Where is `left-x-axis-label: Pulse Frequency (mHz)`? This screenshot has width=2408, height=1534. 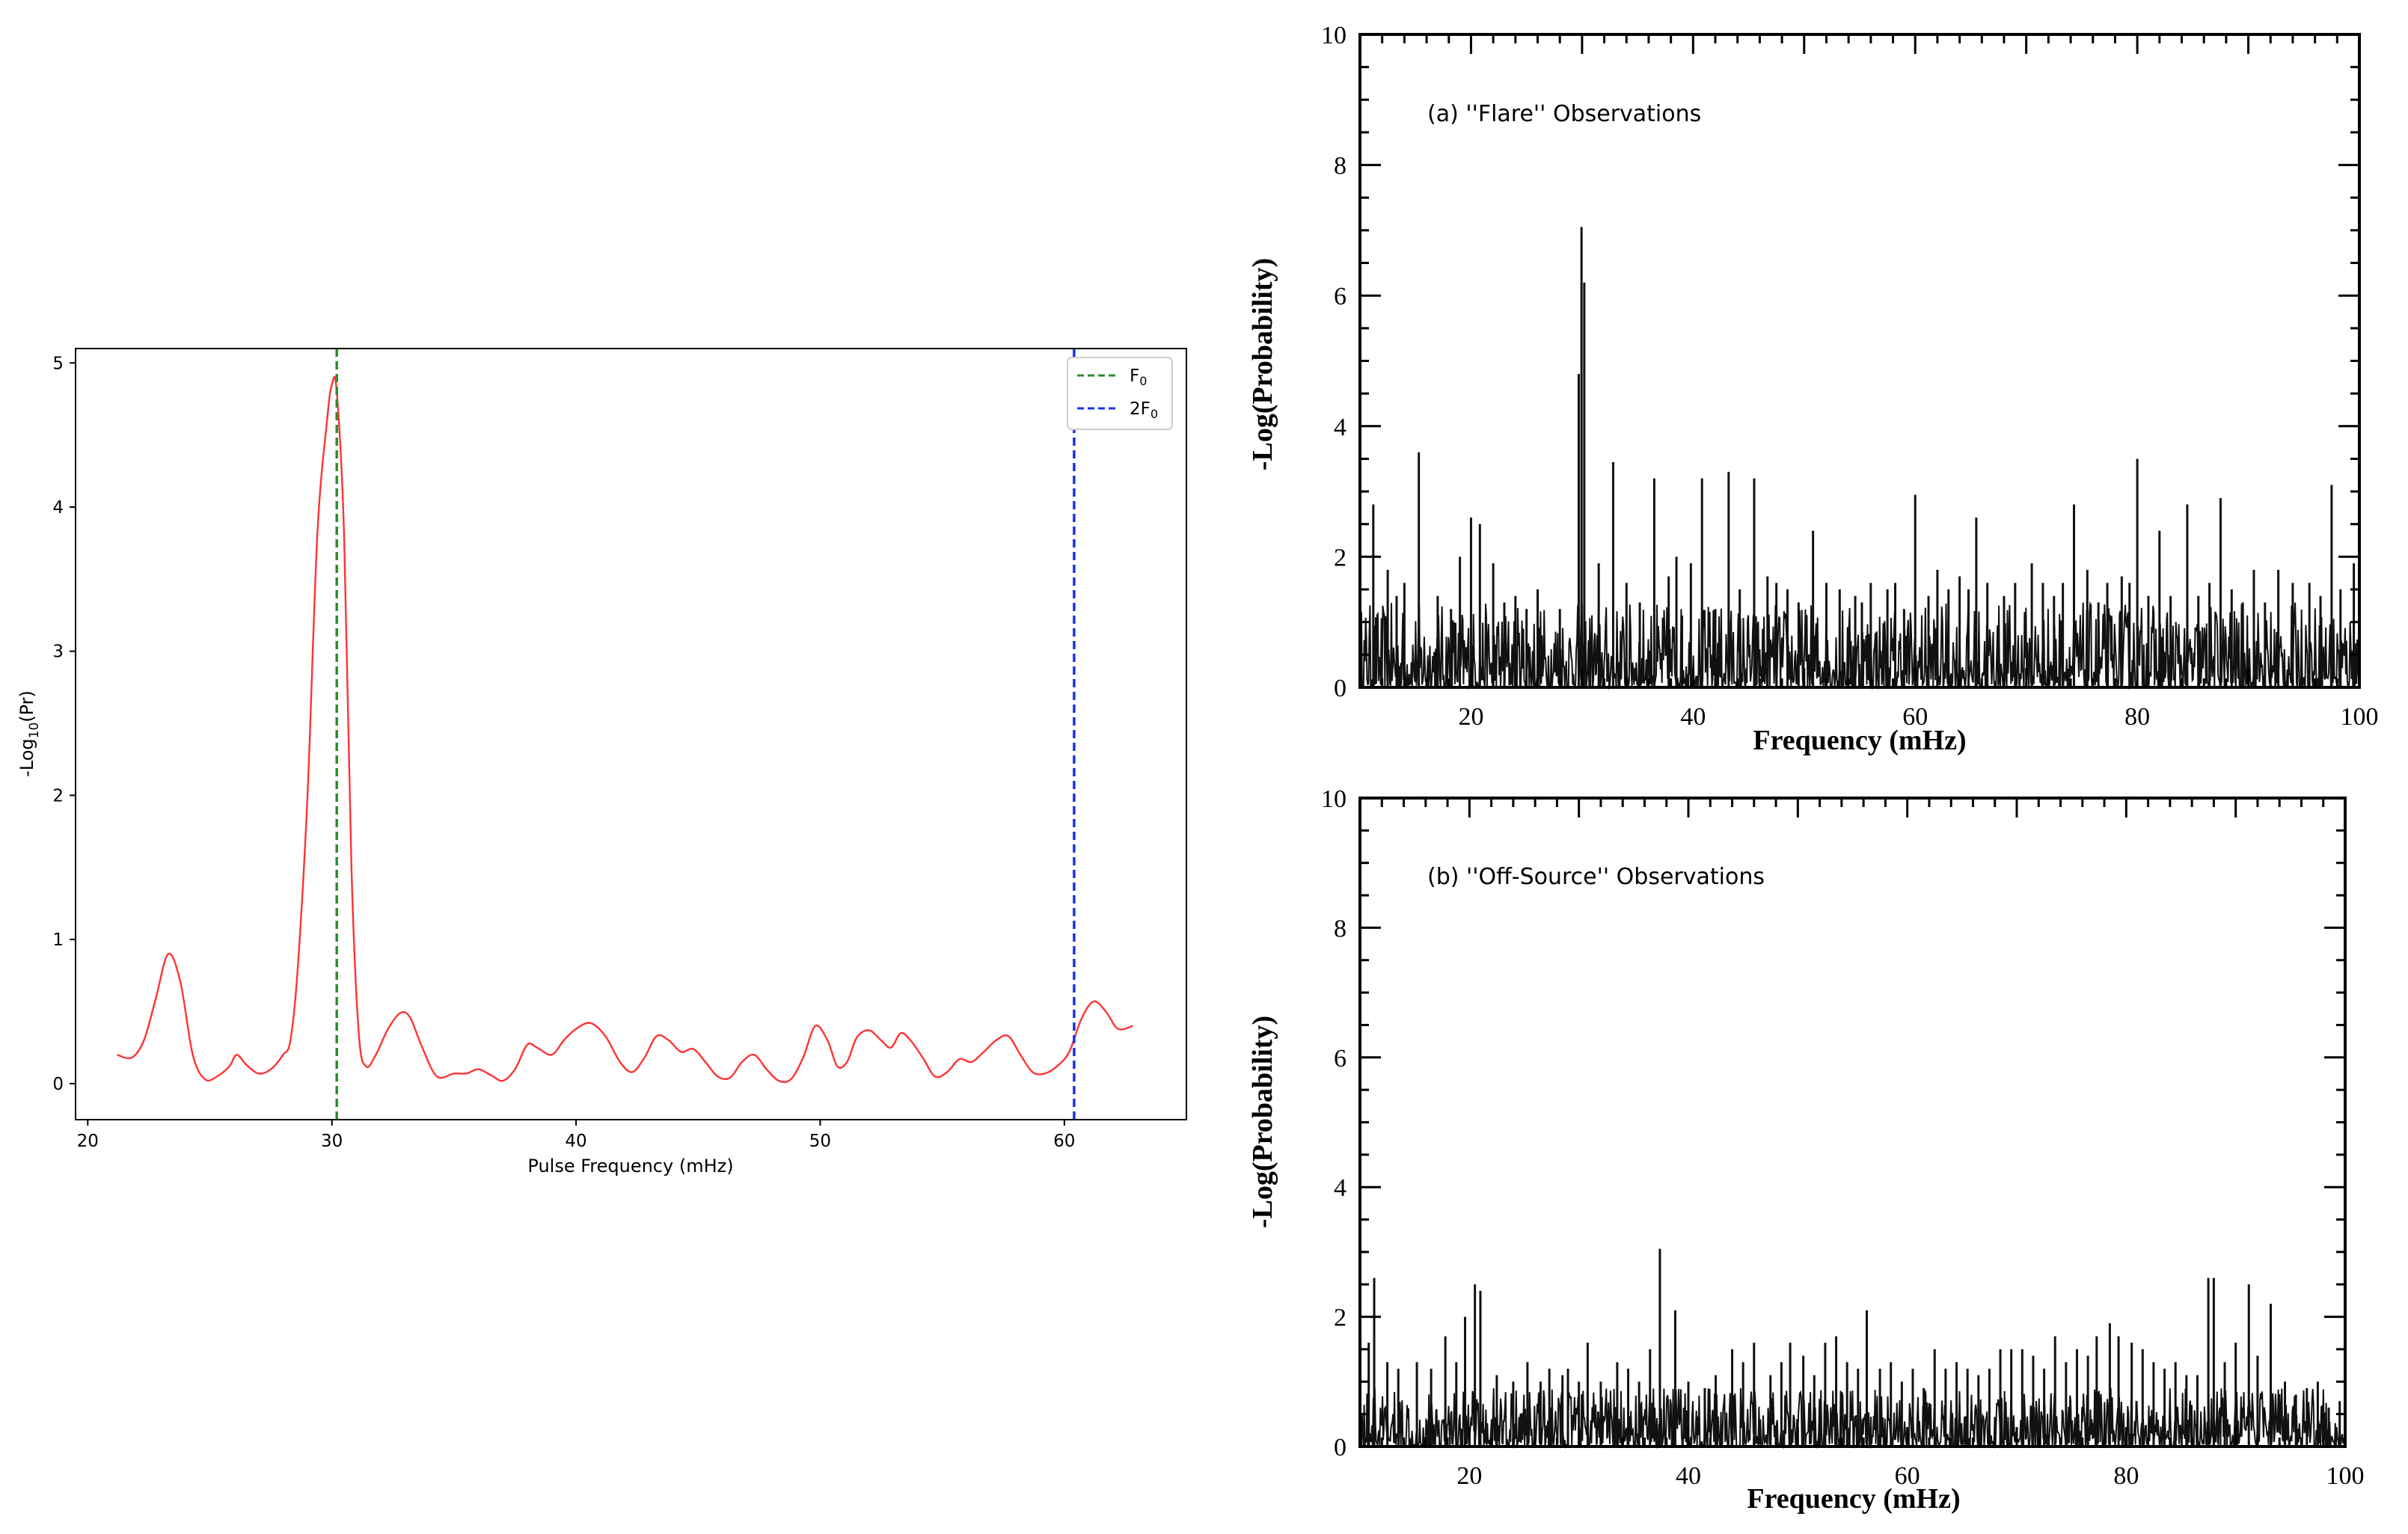
left-x-axis-label: Pulse Frequency (mHz) is located at coordinates (630, 1166).